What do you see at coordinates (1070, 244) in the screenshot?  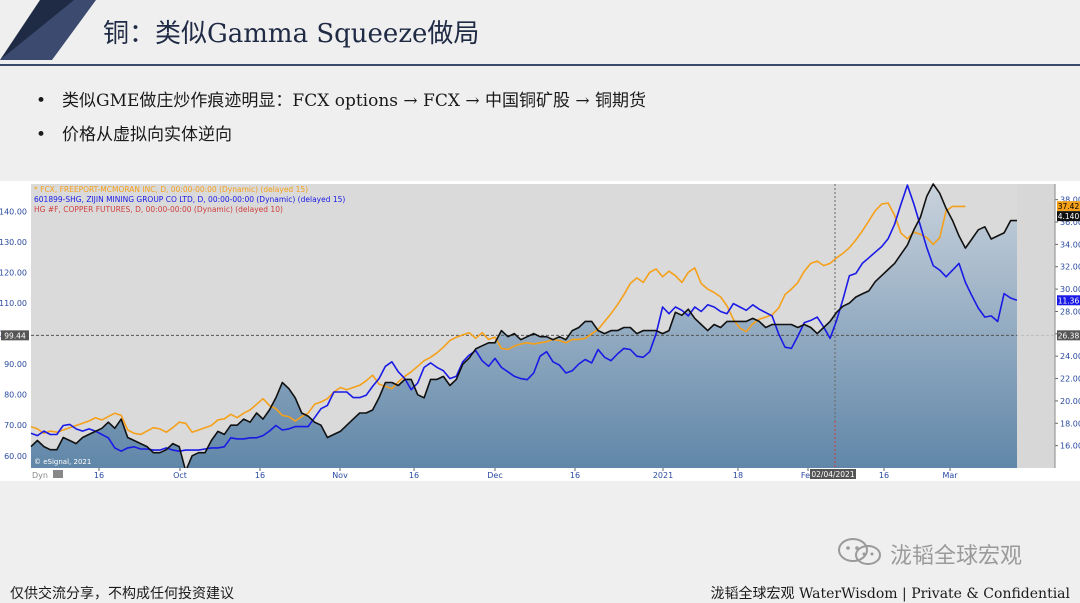 I see `right-tick-label: 34.00` at bounding box center [1070, 244].